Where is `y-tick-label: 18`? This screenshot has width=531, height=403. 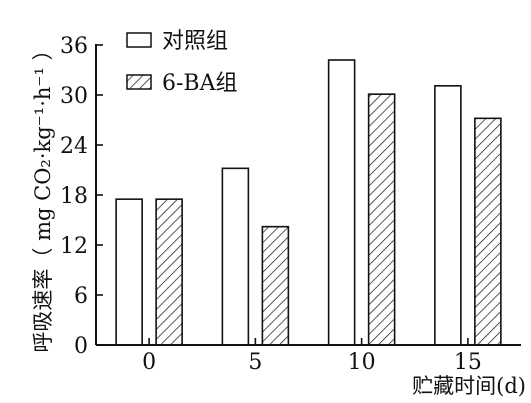
y-tick-label: 18 is located at coordinates (74, 196).